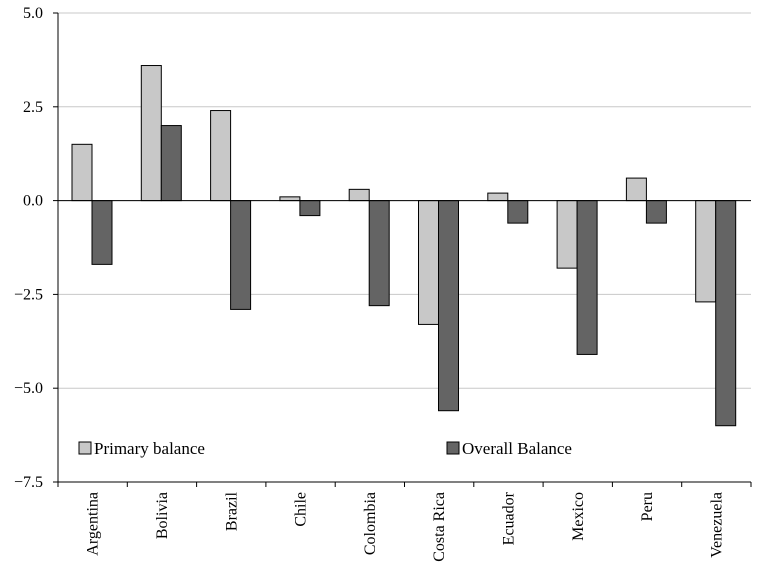 The image size is (757, 586). What do you see at coordinates (33, 201) in the screenshot?
I see `y-tick-label: 0.0` at bounding box center [33, 201].